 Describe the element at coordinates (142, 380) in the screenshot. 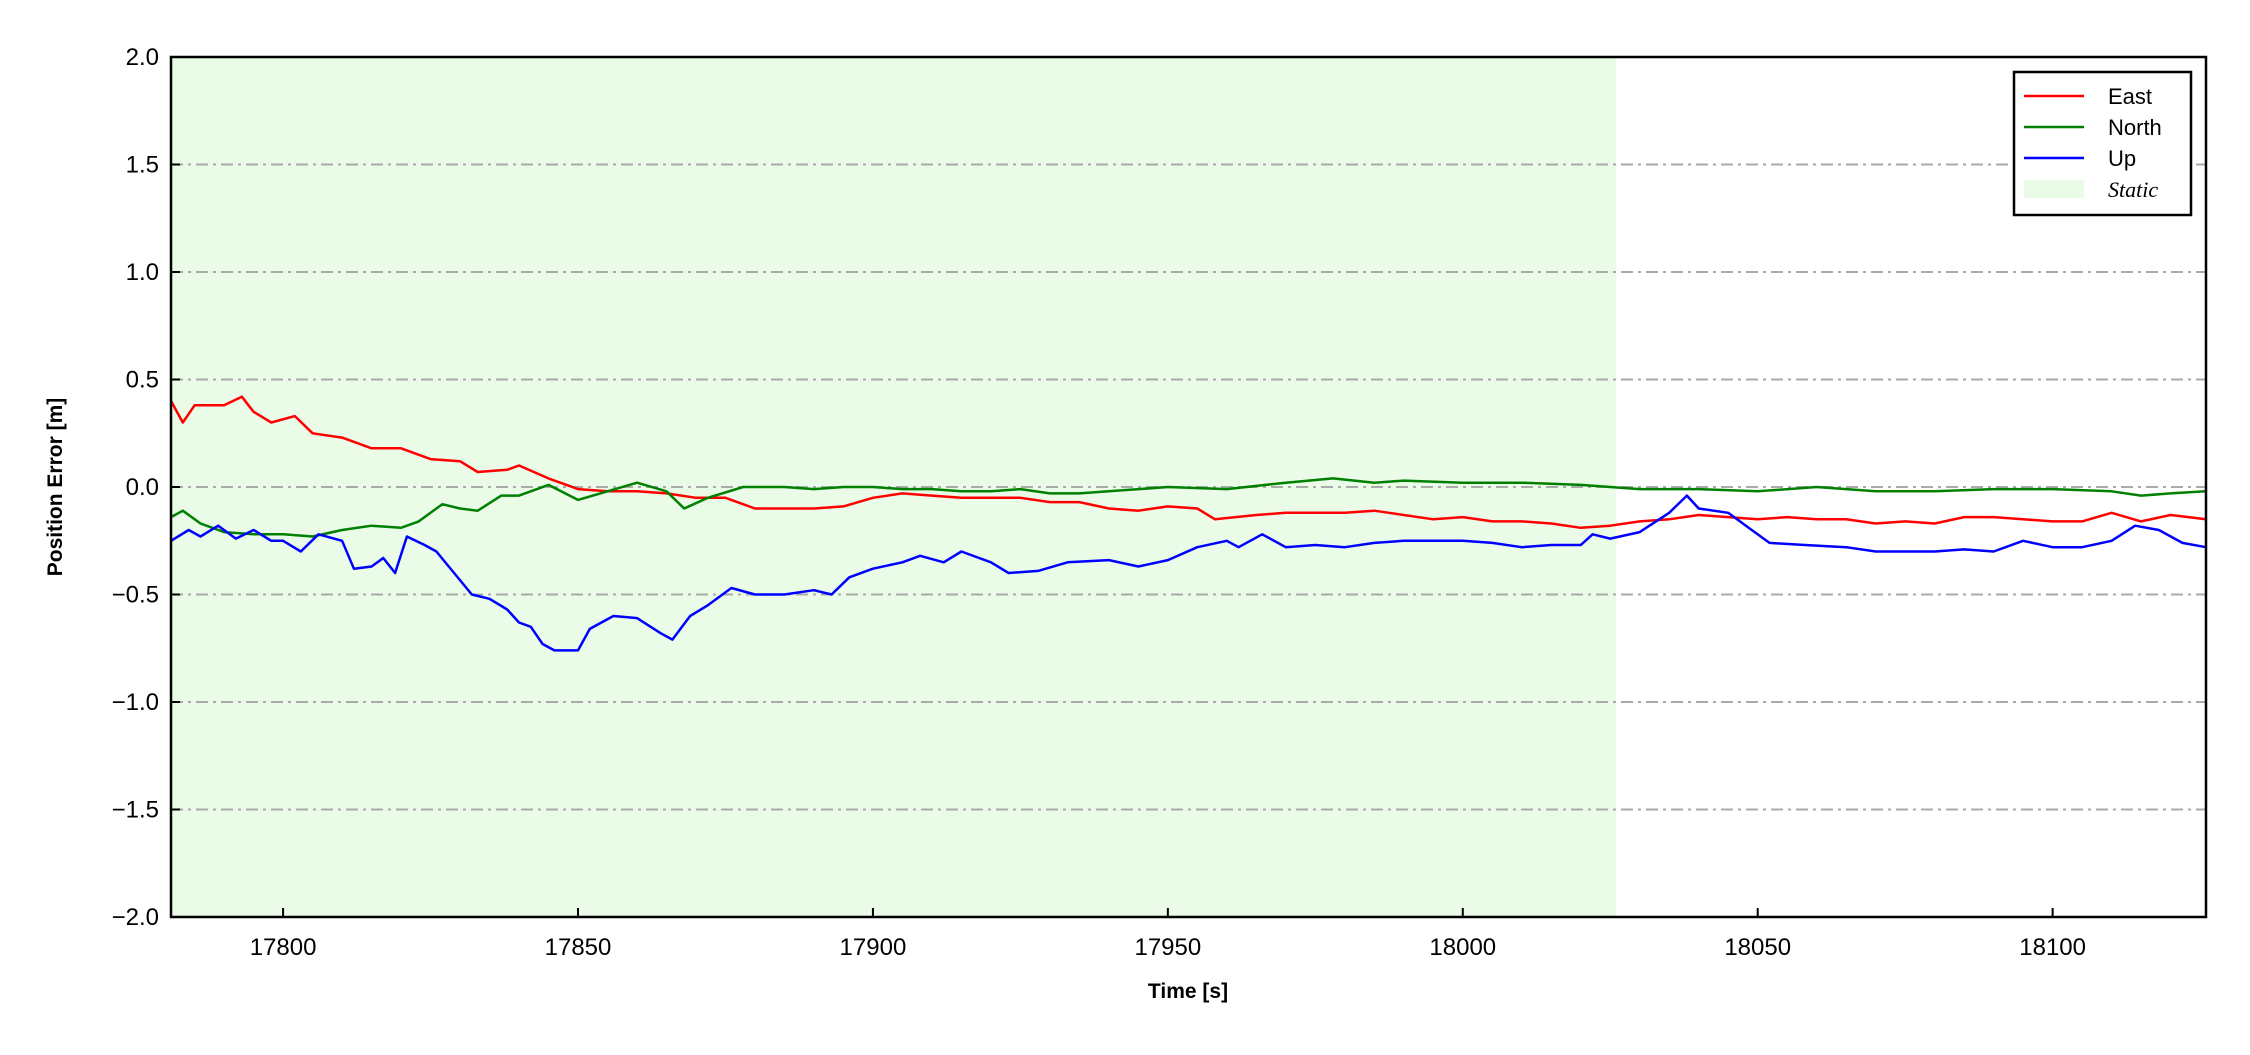

I see `y-tick-label: 0.5` at that location.